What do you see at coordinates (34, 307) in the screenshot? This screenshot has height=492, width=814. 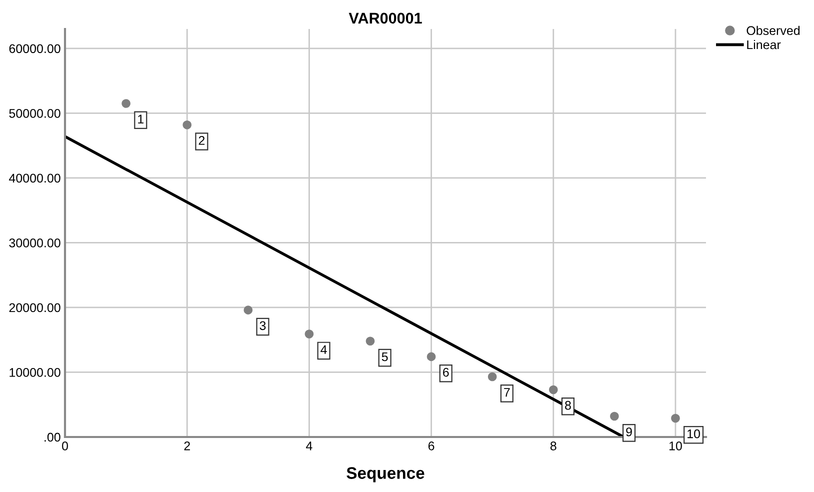 I see `y-tick-label: 20000.00` at bounding box center [34, 307].